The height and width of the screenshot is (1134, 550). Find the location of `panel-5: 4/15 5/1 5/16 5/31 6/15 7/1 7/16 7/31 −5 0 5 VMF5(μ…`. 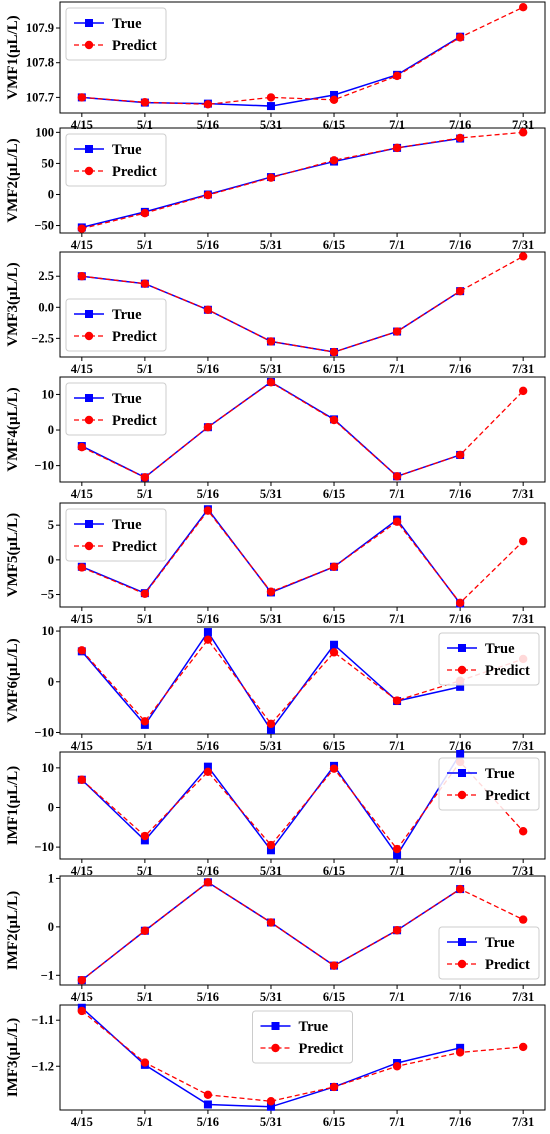

panel-5: 4/15 5/1 5/16 5/31 6/15 7/1 7/16 7/31 −5 0 5 VMF5(μ… is located at coordinates (275, 564).